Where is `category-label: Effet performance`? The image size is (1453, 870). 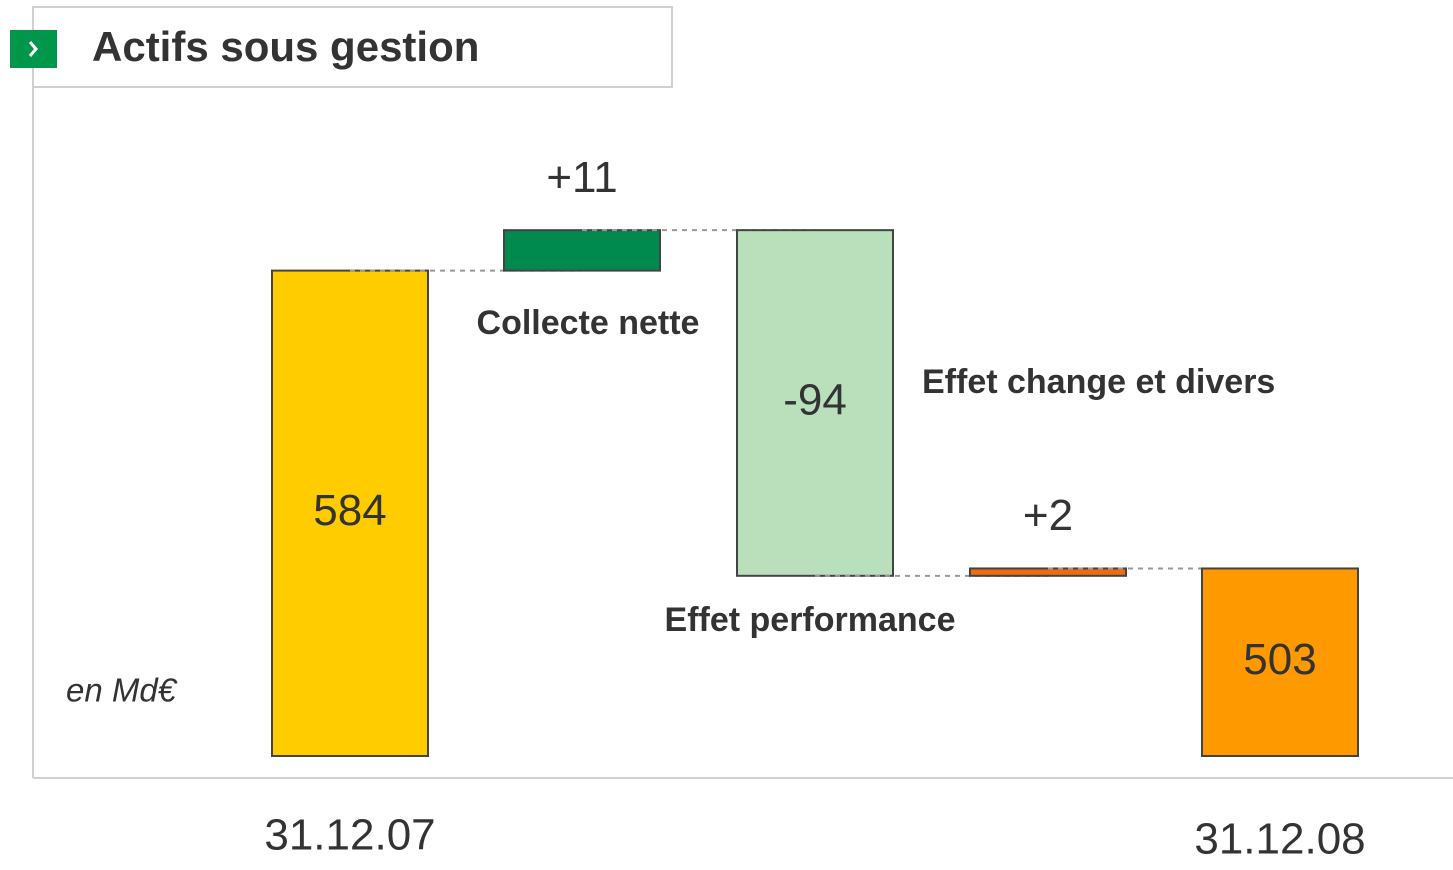 category-label: Effet performance is located at coordinates (810, 620).